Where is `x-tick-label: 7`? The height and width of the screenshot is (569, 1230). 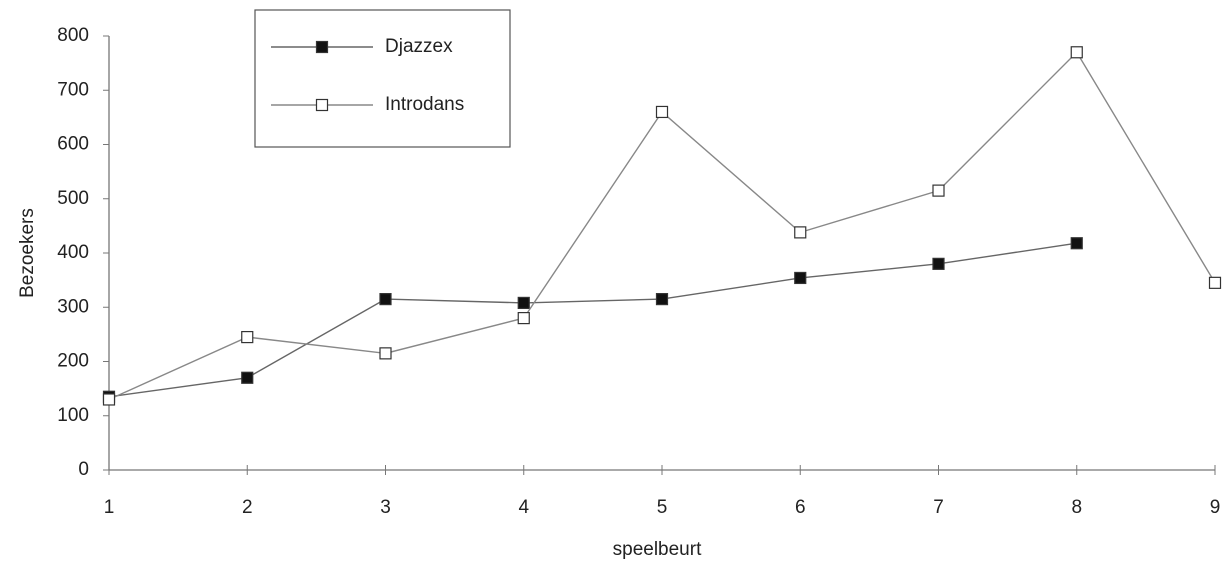 x-tick-label: 7 is located at coordinates (938, 507).